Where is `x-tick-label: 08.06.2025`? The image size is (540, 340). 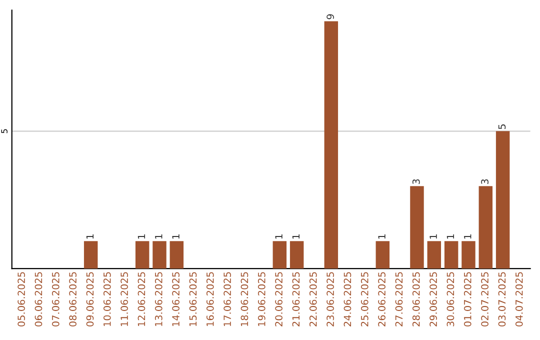 x-tick-label: 08.06.2025 is located at coordinates (72, 299).